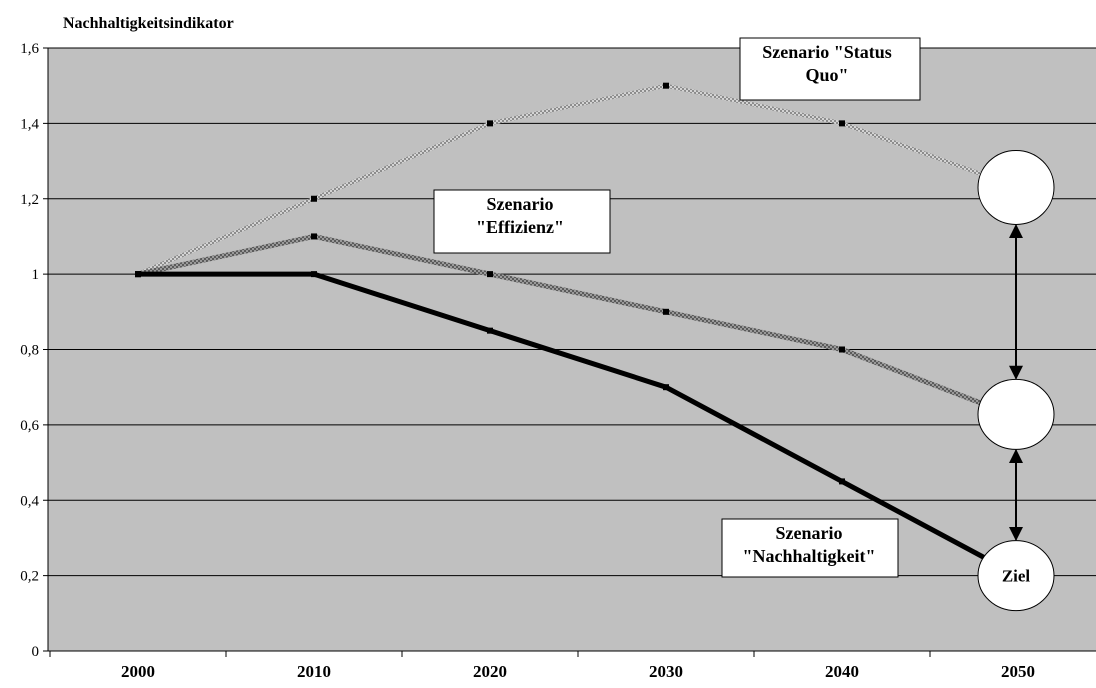 The width and height of the screenshot is (1096, 688). What do you see at coordinates (1018, 671) in the screenshot?
I see `x-tick-label: 2050` at bounding box center [1018, 671].